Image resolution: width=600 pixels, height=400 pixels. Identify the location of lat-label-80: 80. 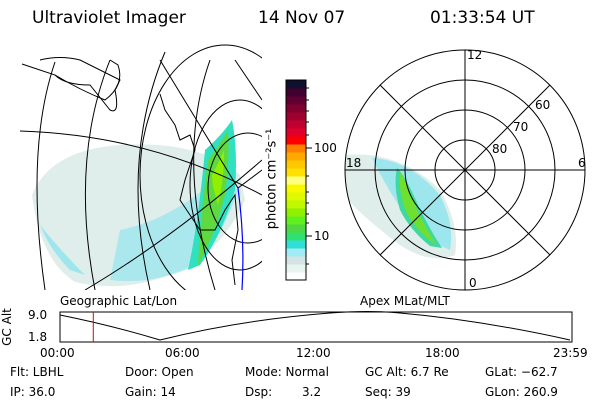
(500, 149).